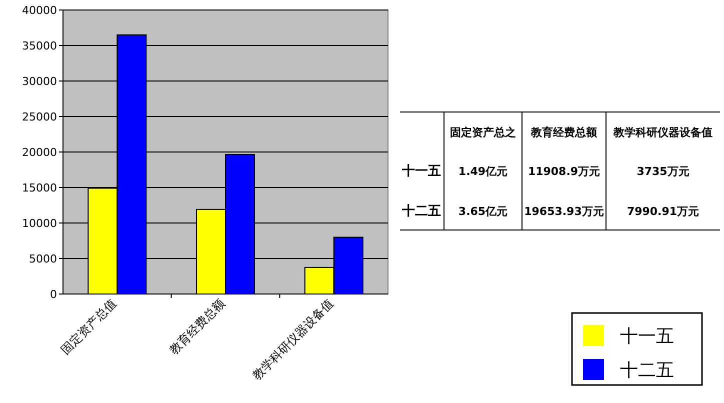  I want to click on y-tick-label: 15000, so click(39, 188).